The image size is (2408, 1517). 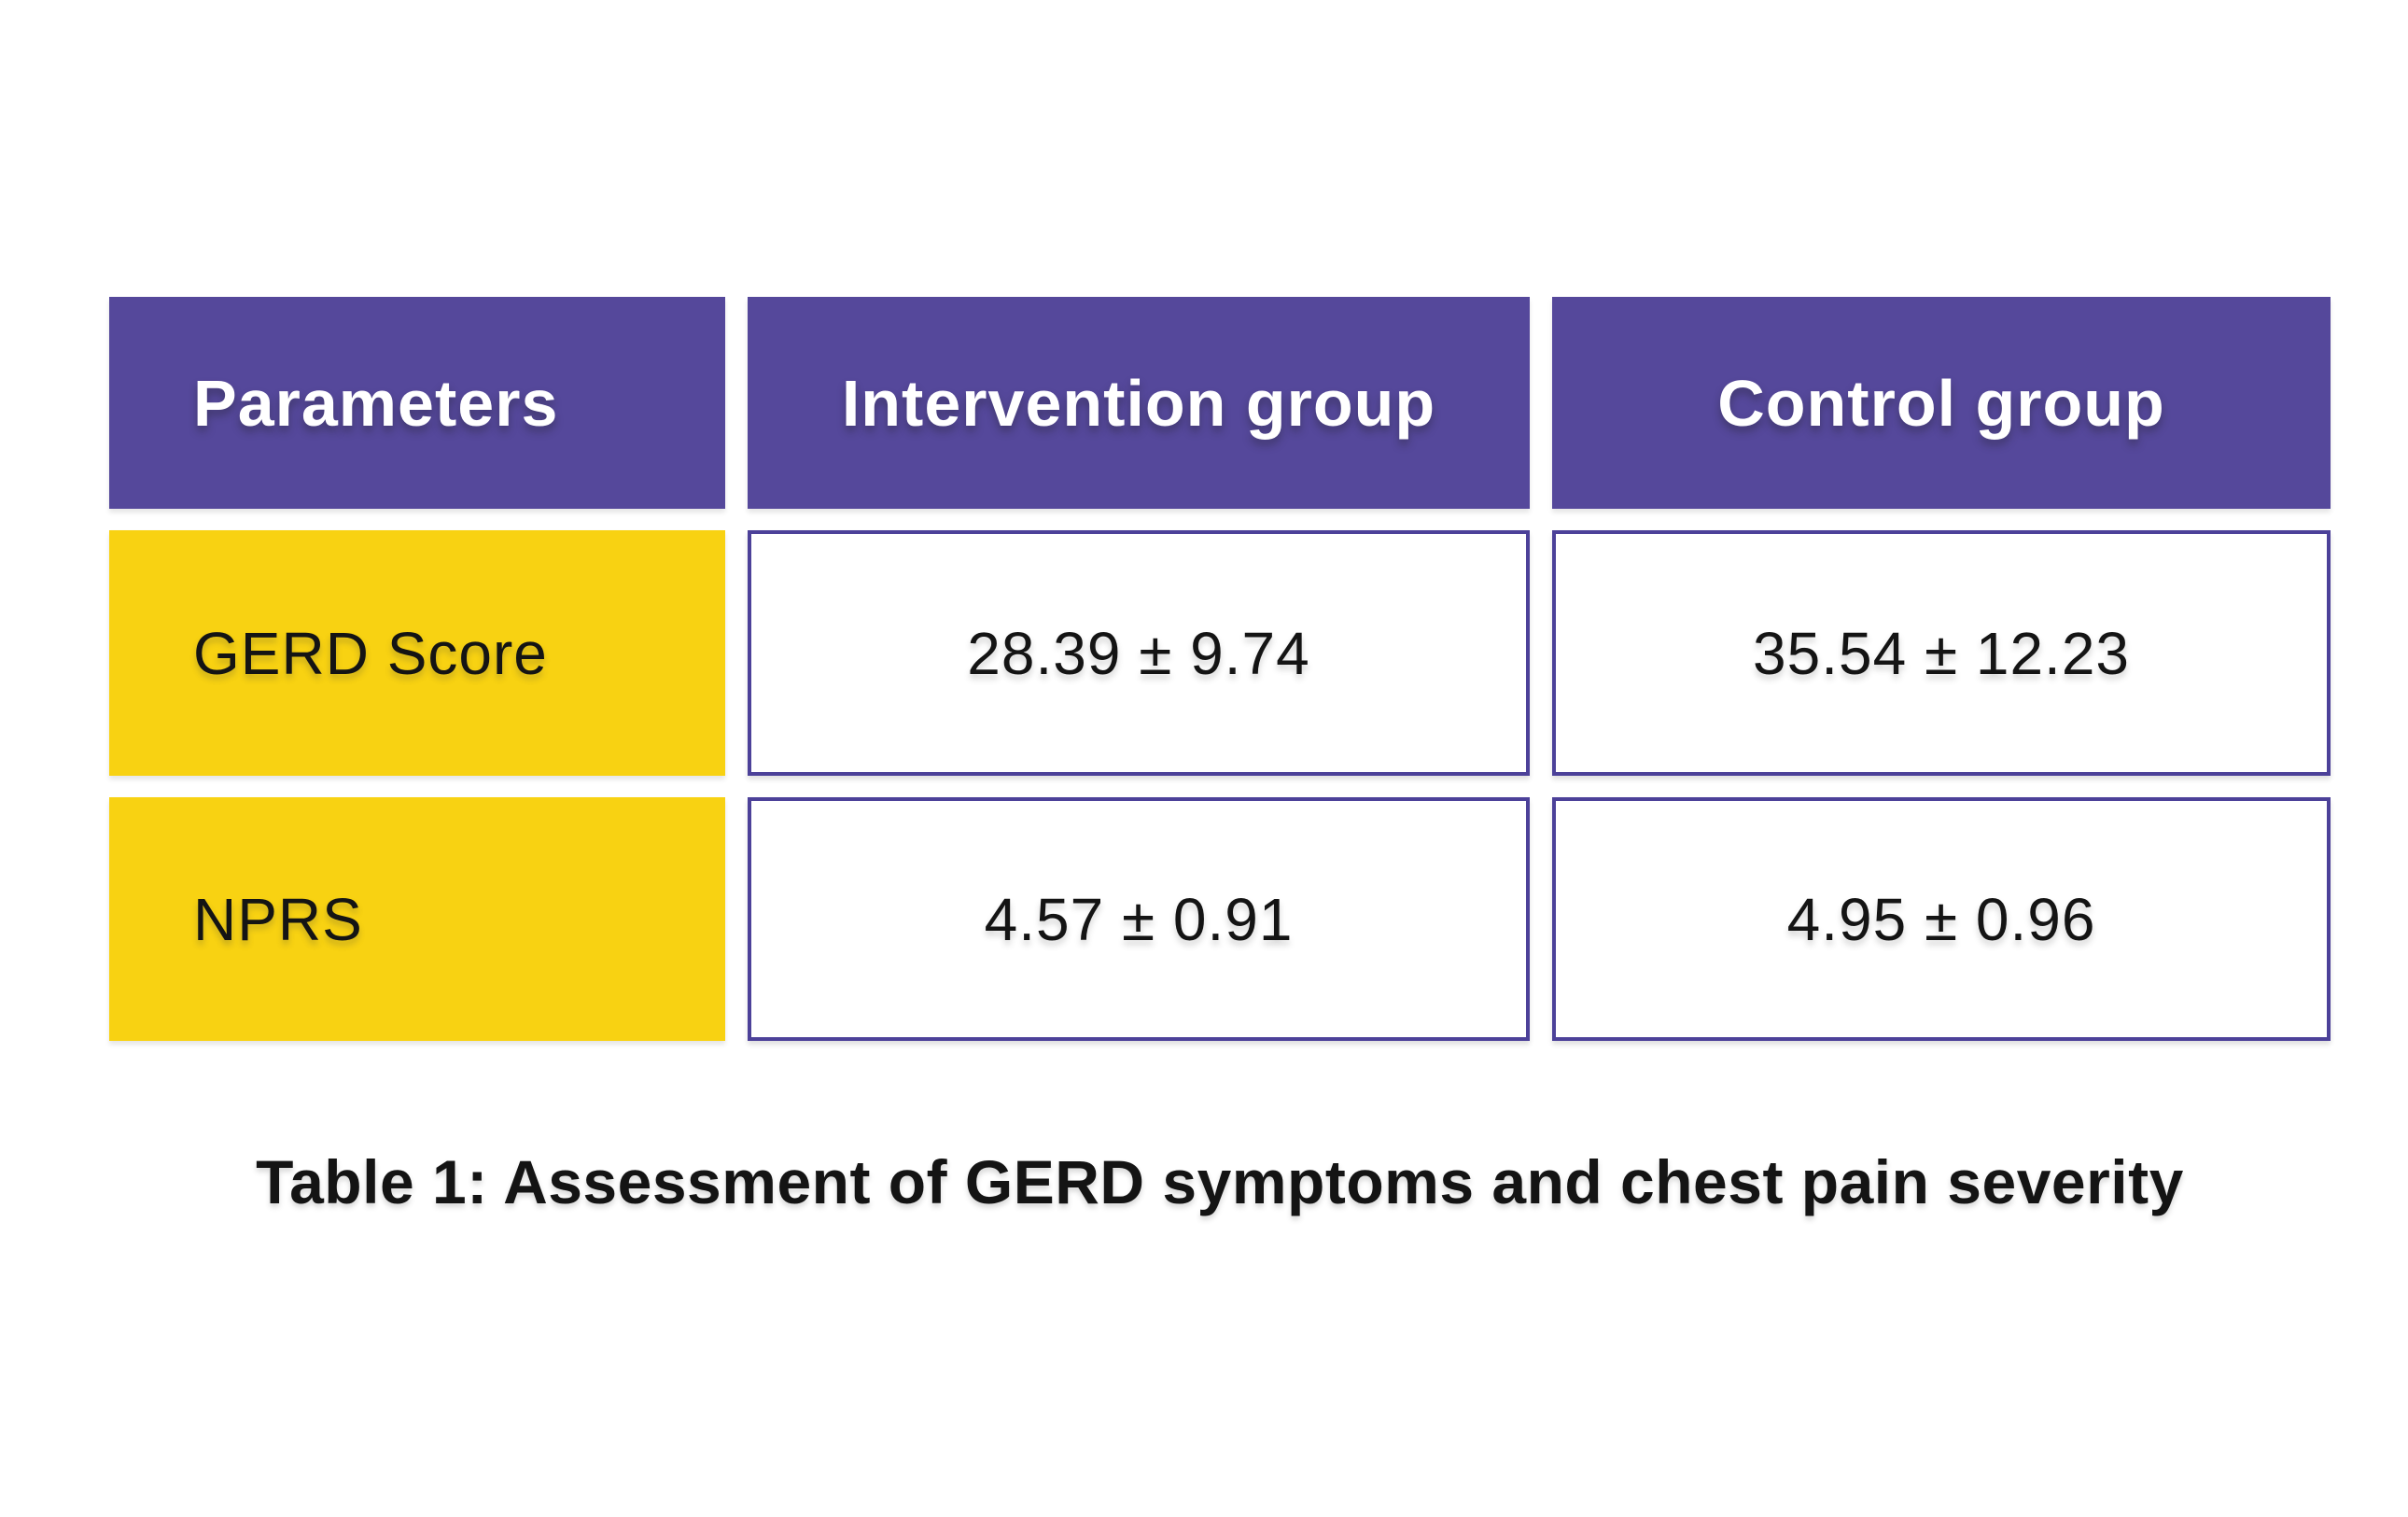 I want to click on row-label-nprs: NPRS, so click(x=417, y=919).